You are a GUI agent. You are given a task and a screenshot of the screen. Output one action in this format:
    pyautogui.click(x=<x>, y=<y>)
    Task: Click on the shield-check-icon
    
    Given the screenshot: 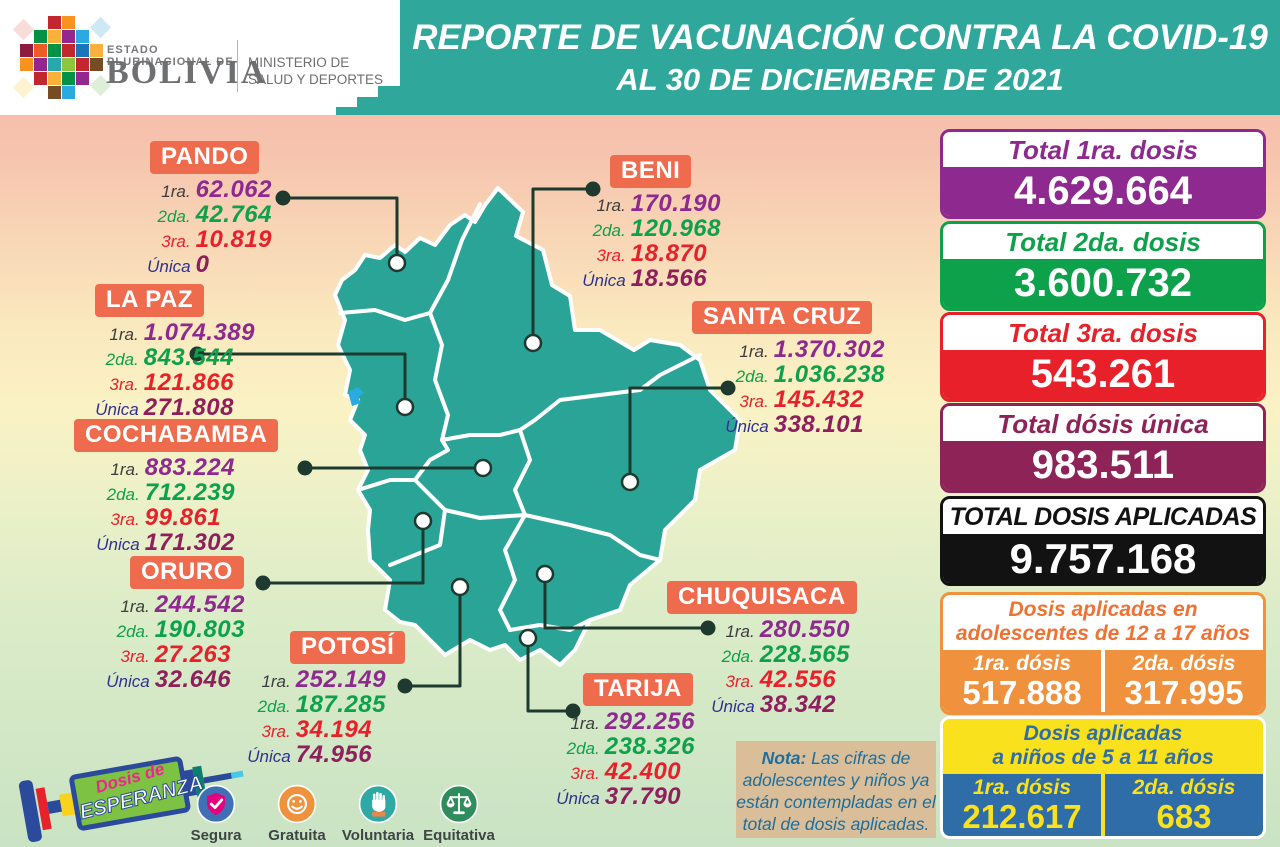 What is the action you would take?
    pyautogui.click(x=216, y=804)
    